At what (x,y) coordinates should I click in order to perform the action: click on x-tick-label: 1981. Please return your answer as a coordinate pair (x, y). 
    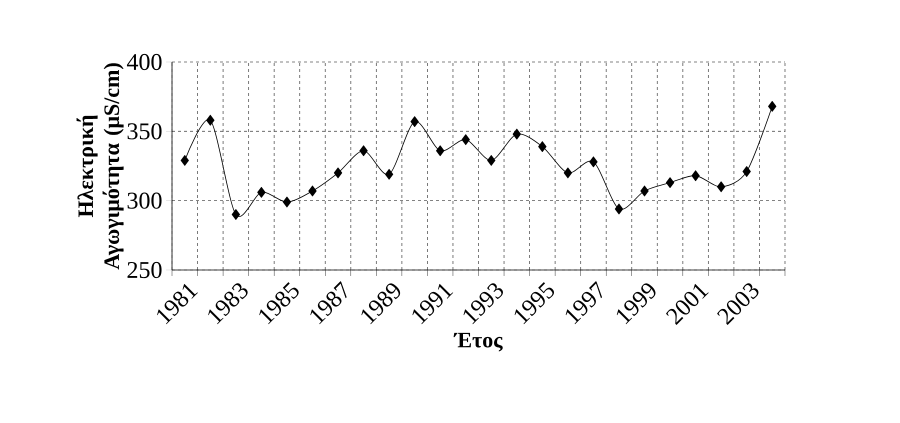
    Looking at the image, I should click on (177, 304).